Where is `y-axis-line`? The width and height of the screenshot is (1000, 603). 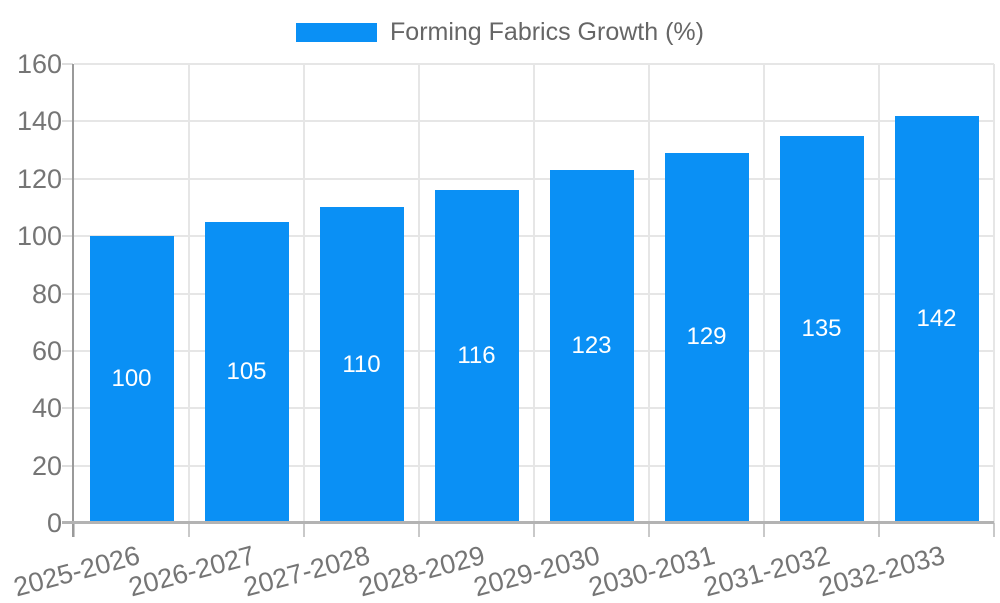 y-axis-line is located at coordinates (73, 300).